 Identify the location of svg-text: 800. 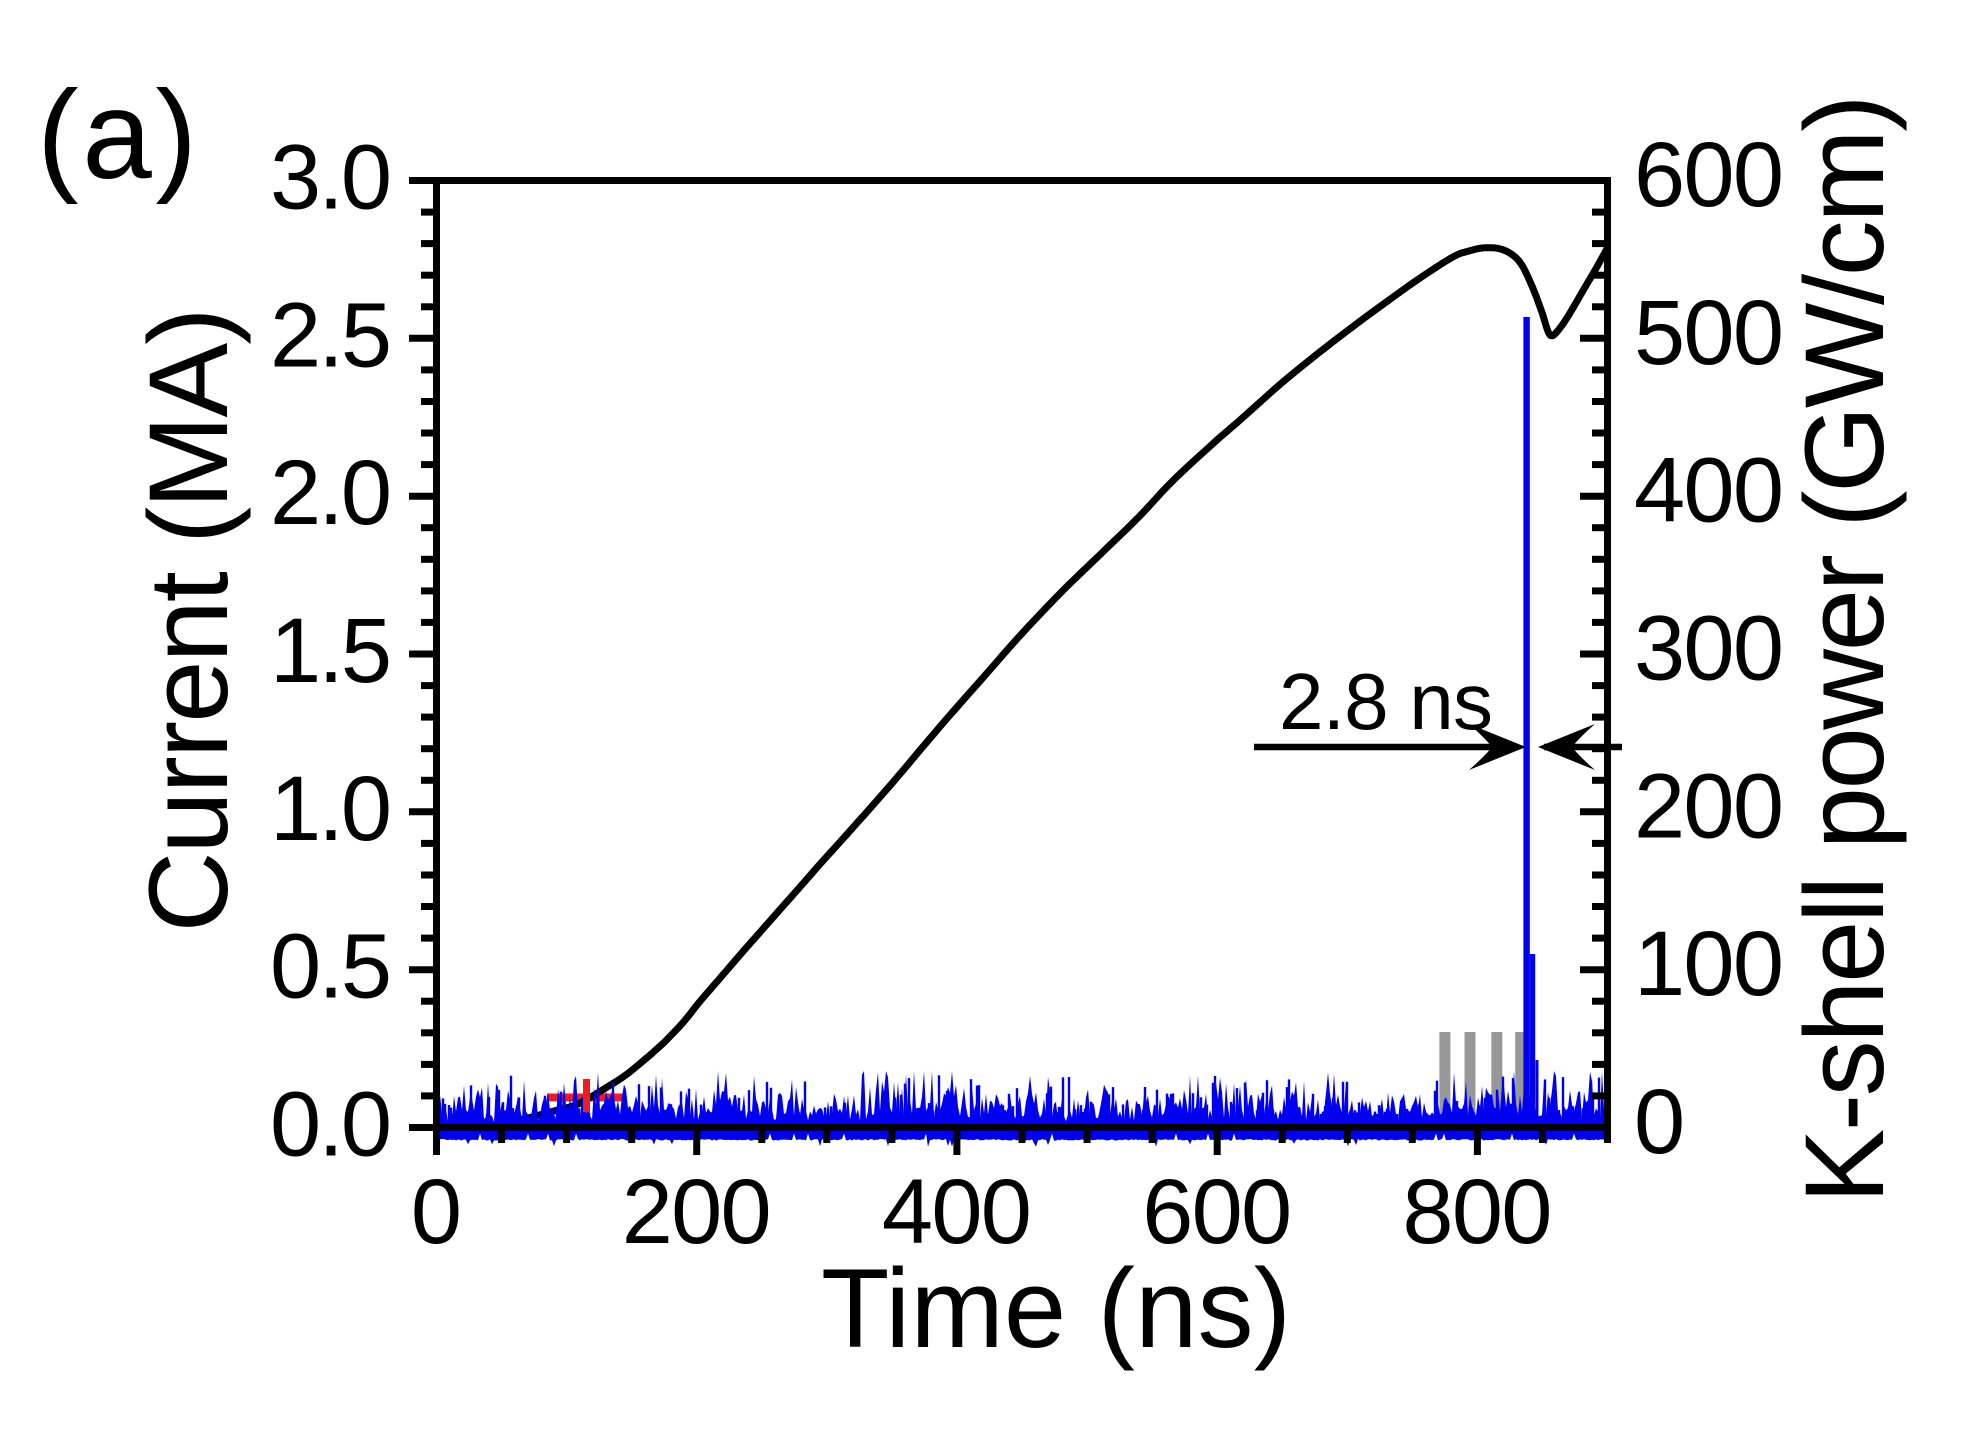
(1477, 1212).